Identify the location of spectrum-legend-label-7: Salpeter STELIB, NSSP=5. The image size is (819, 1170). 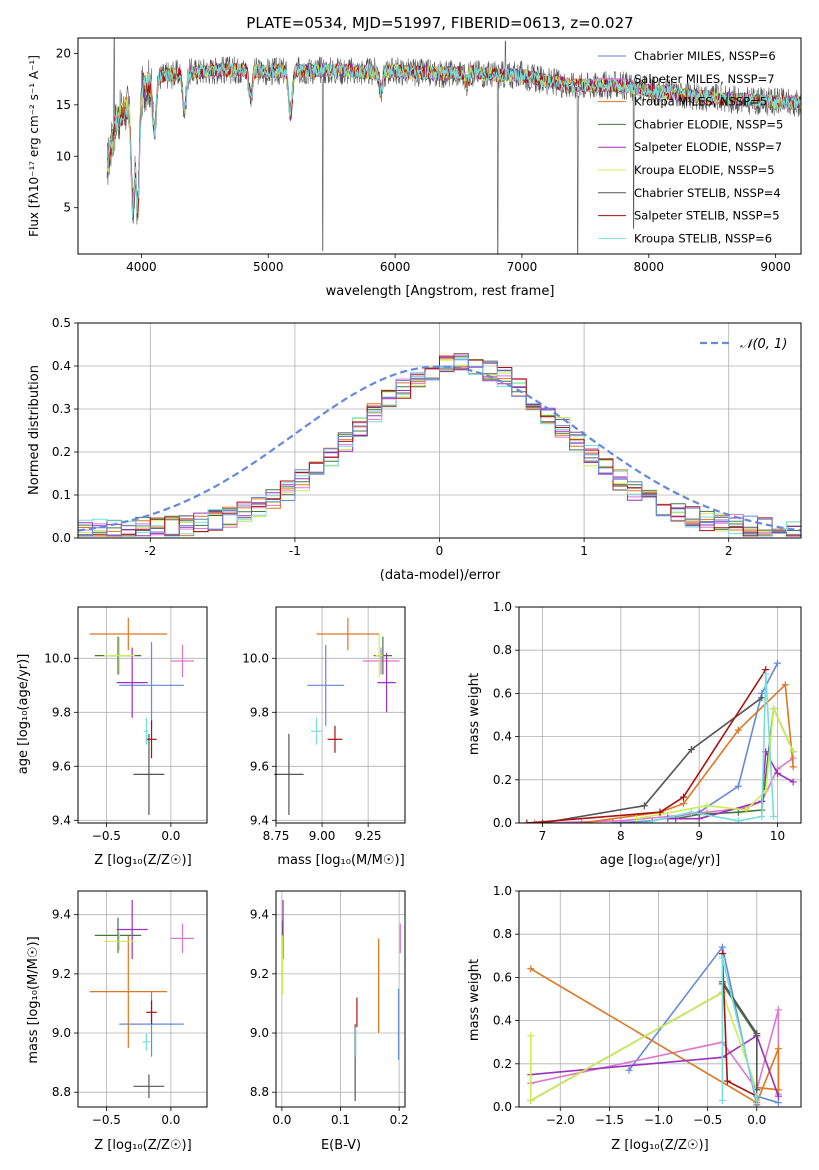
(707, 216).